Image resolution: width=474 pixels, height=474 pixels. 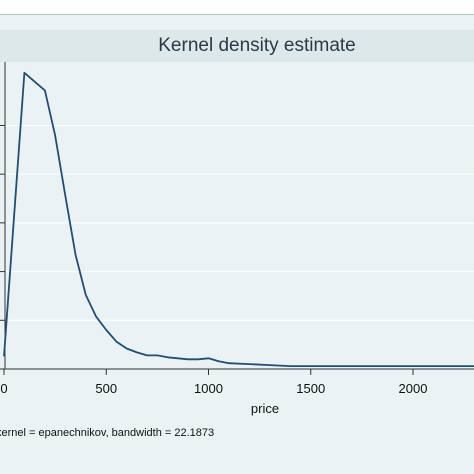 What do you see at coordinates (310, 388) in the screenshot?
I see `x-tick-label: 1500` at bounding box center [310, 388].